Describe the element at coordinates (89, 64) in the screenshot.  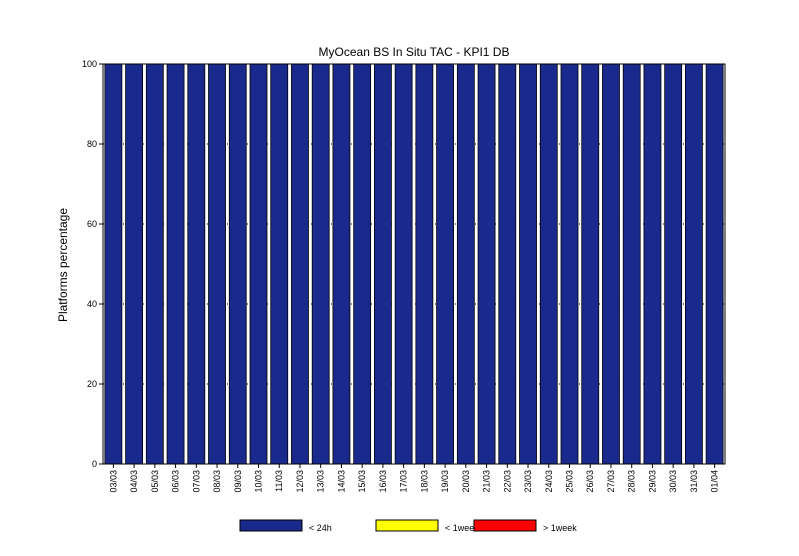
I see `y-tick-label: 100` at that location.